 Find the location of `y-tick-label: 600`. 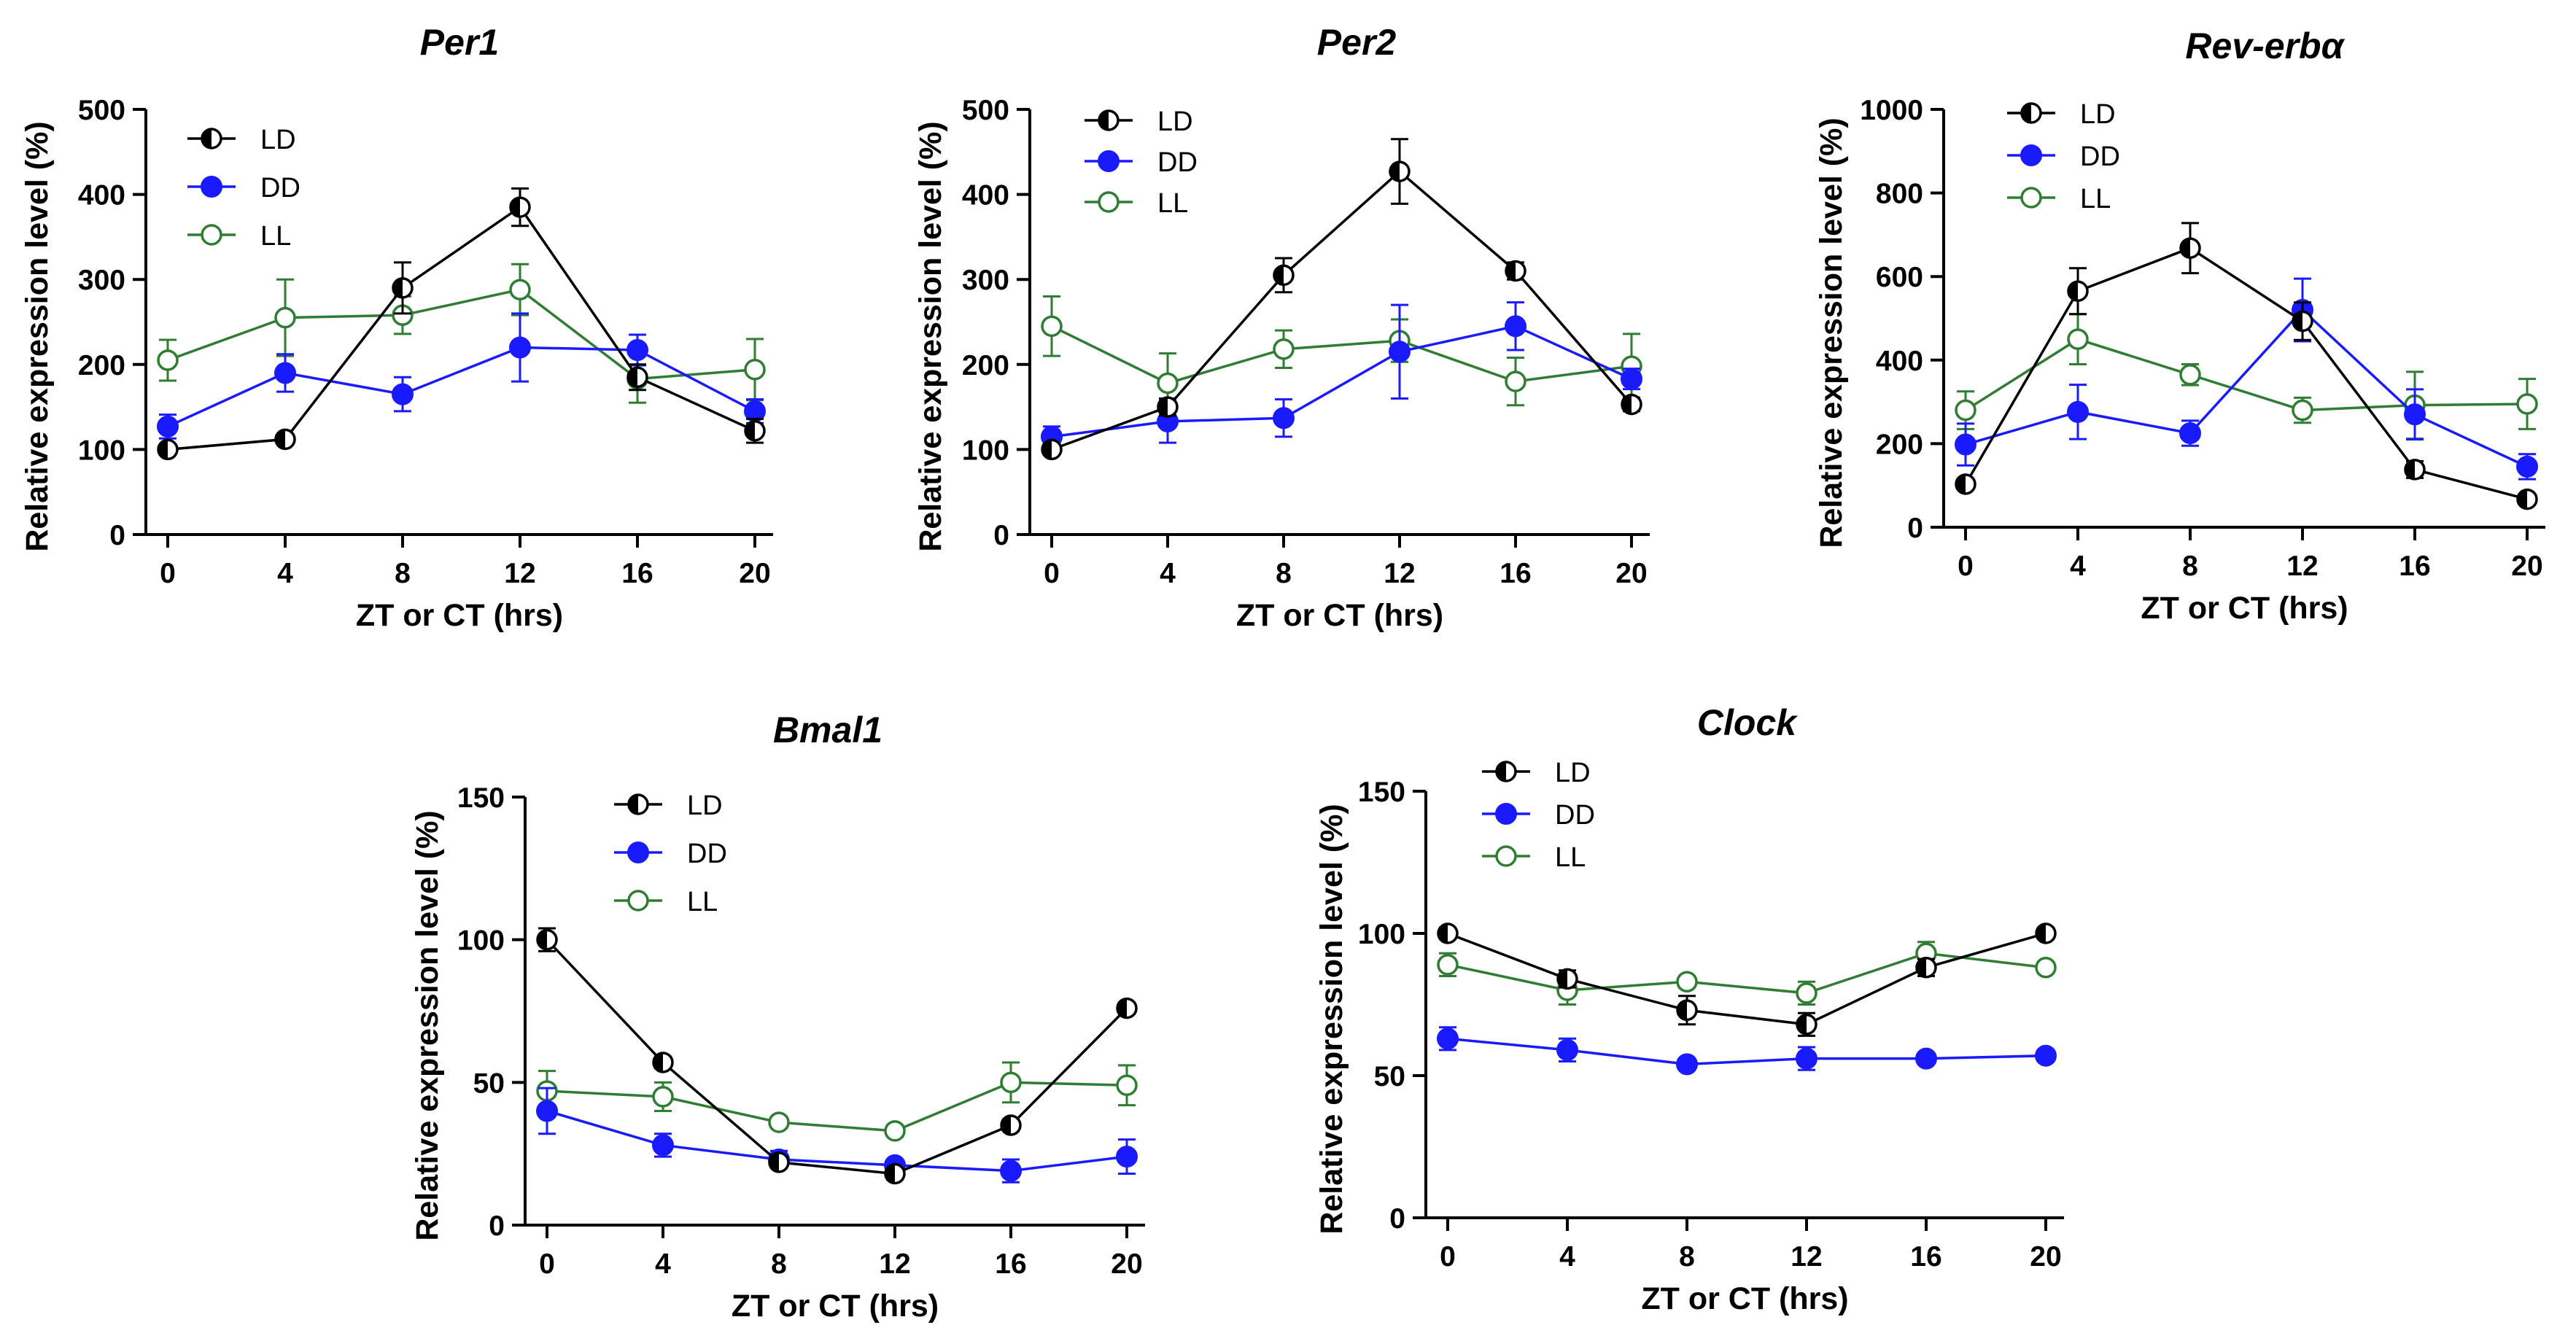

y-tick-label: 600 is located at coordinates (1900, 277).